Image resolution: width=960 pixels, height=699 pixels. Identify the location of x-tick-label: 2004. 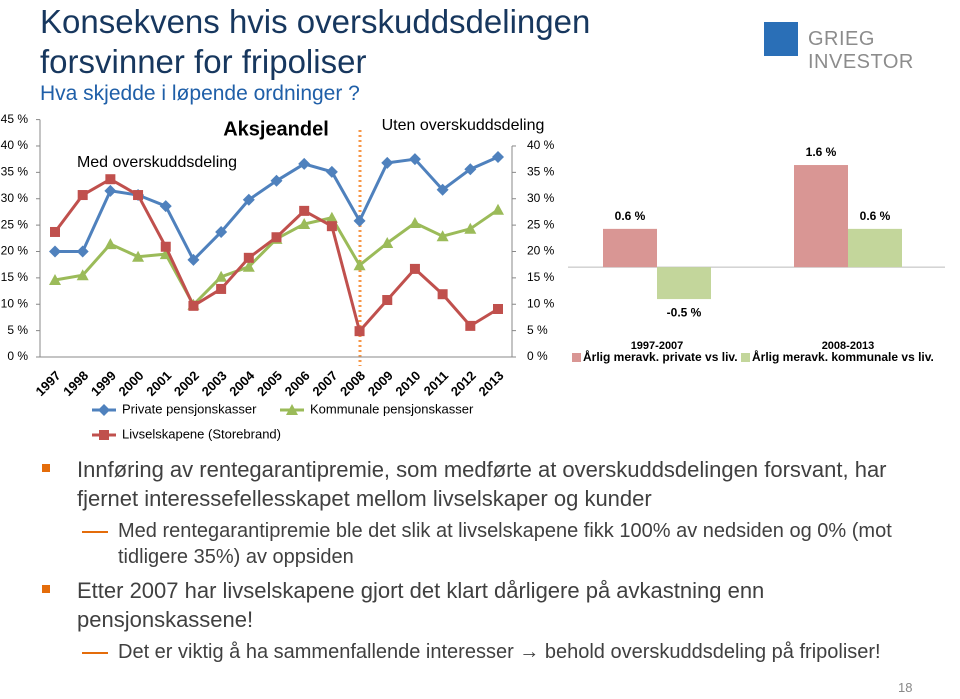
(242, 383).